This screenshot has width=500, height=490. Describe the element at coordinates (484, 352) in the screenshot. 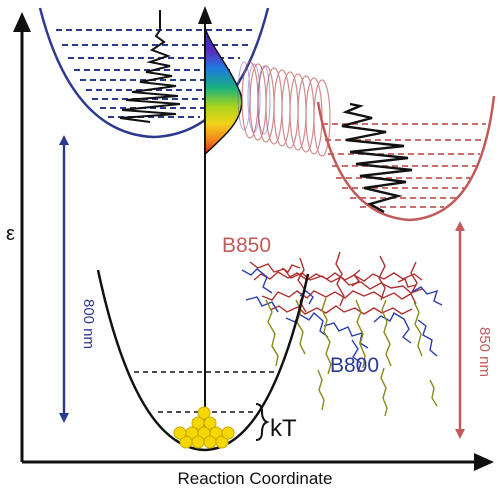

I see `wavelength-850-label: 850 nm` at that location.